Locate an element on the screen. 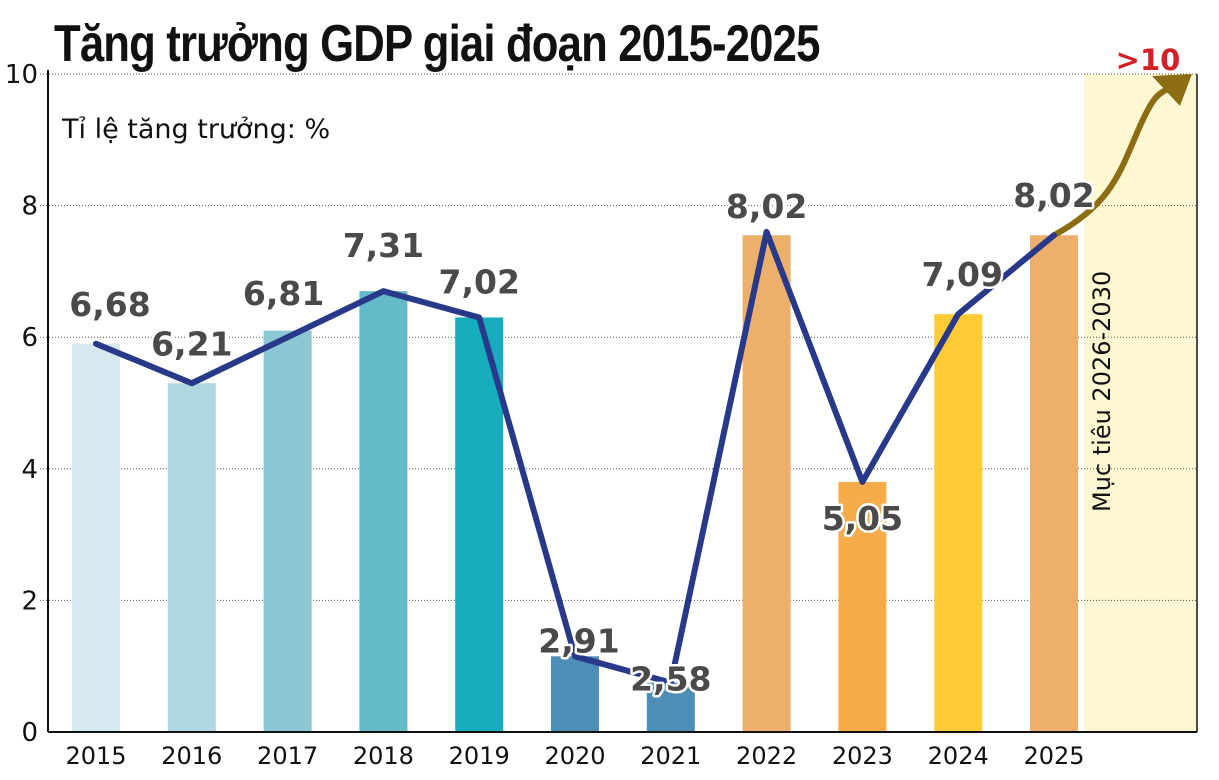 The height and width of the screenshot is (780, 1219). target-band is located at coordinates (1140, 403).